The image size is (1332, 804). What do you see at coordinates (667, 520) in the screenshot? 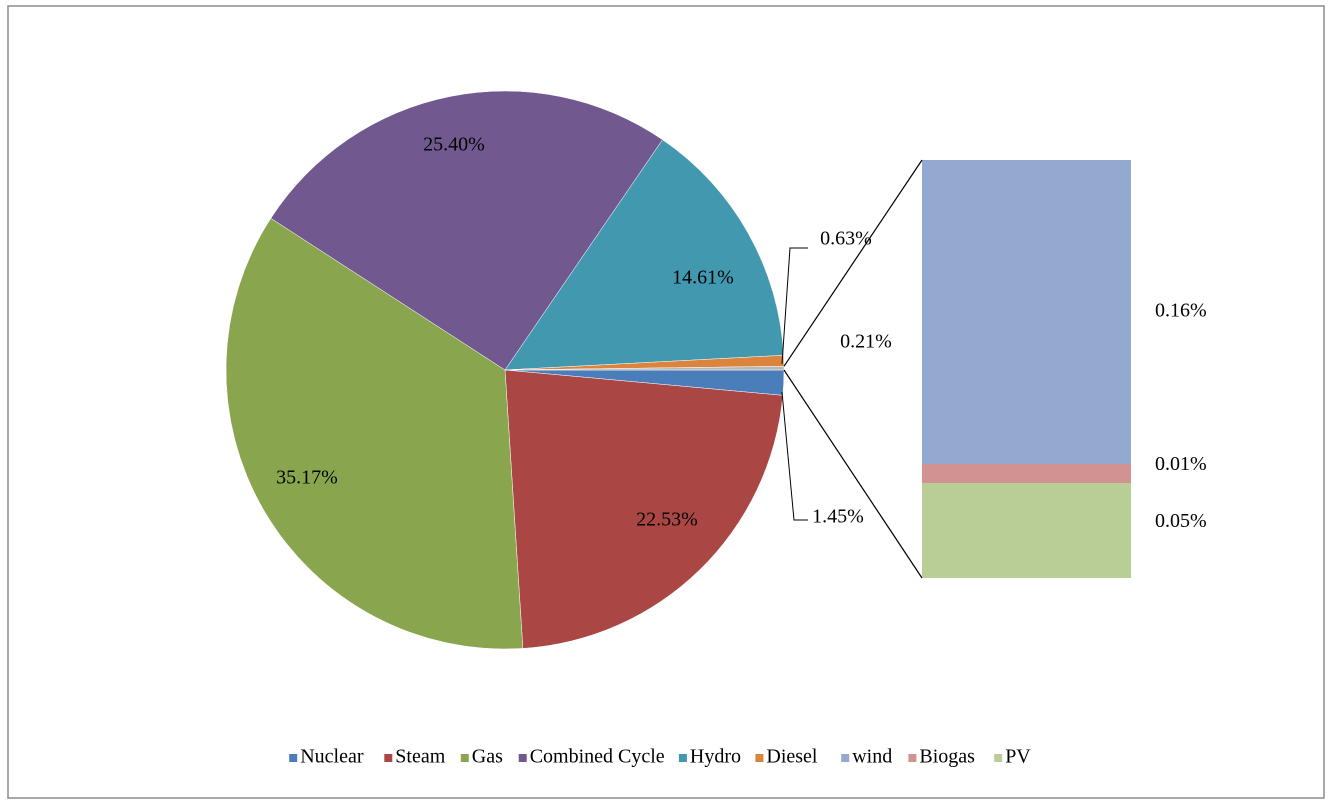
I see `data-label: 22.53%` at bounding box center [667, 520].